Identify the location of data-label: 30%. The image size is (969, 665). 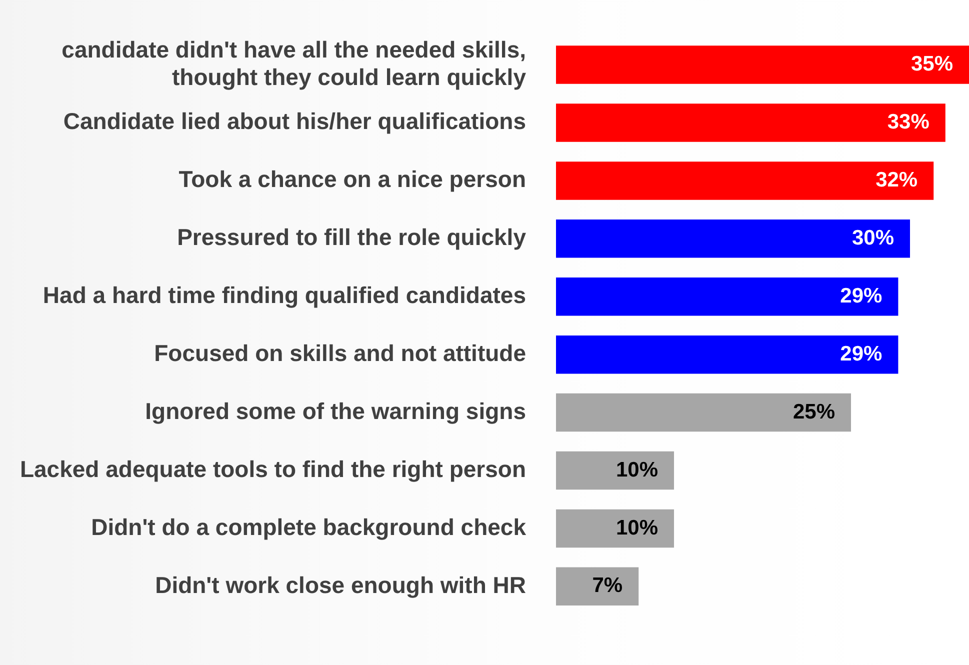
(873, 238).